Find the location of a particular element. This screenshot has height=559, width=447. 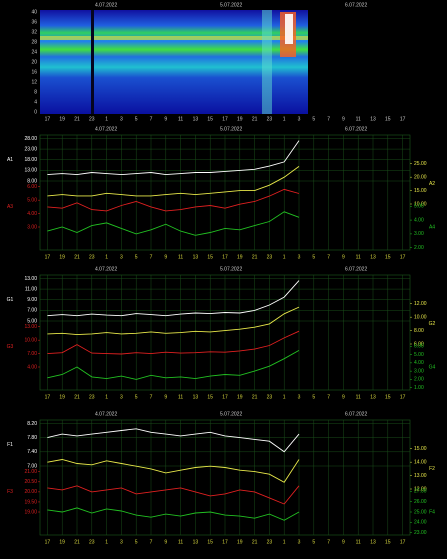

y-tick-label: 7.00 is located at coordinates (32, 311).